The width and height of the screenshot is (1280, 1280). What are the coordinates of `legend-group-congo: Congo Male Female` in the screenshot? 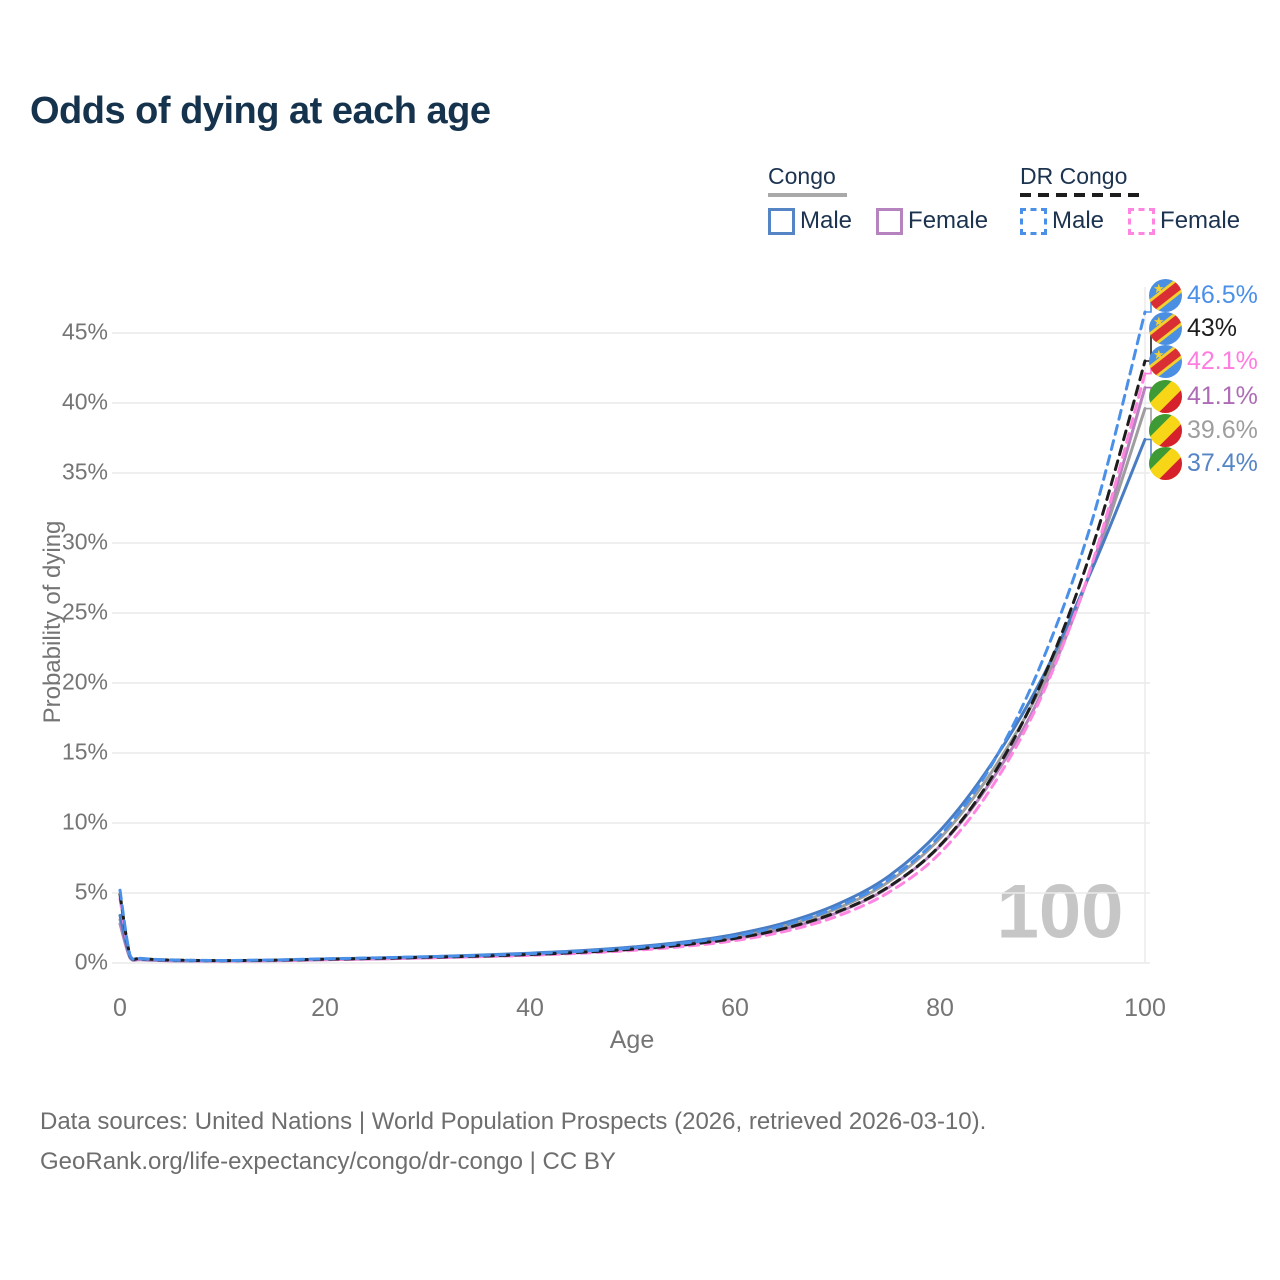 It's located at (890, 199).